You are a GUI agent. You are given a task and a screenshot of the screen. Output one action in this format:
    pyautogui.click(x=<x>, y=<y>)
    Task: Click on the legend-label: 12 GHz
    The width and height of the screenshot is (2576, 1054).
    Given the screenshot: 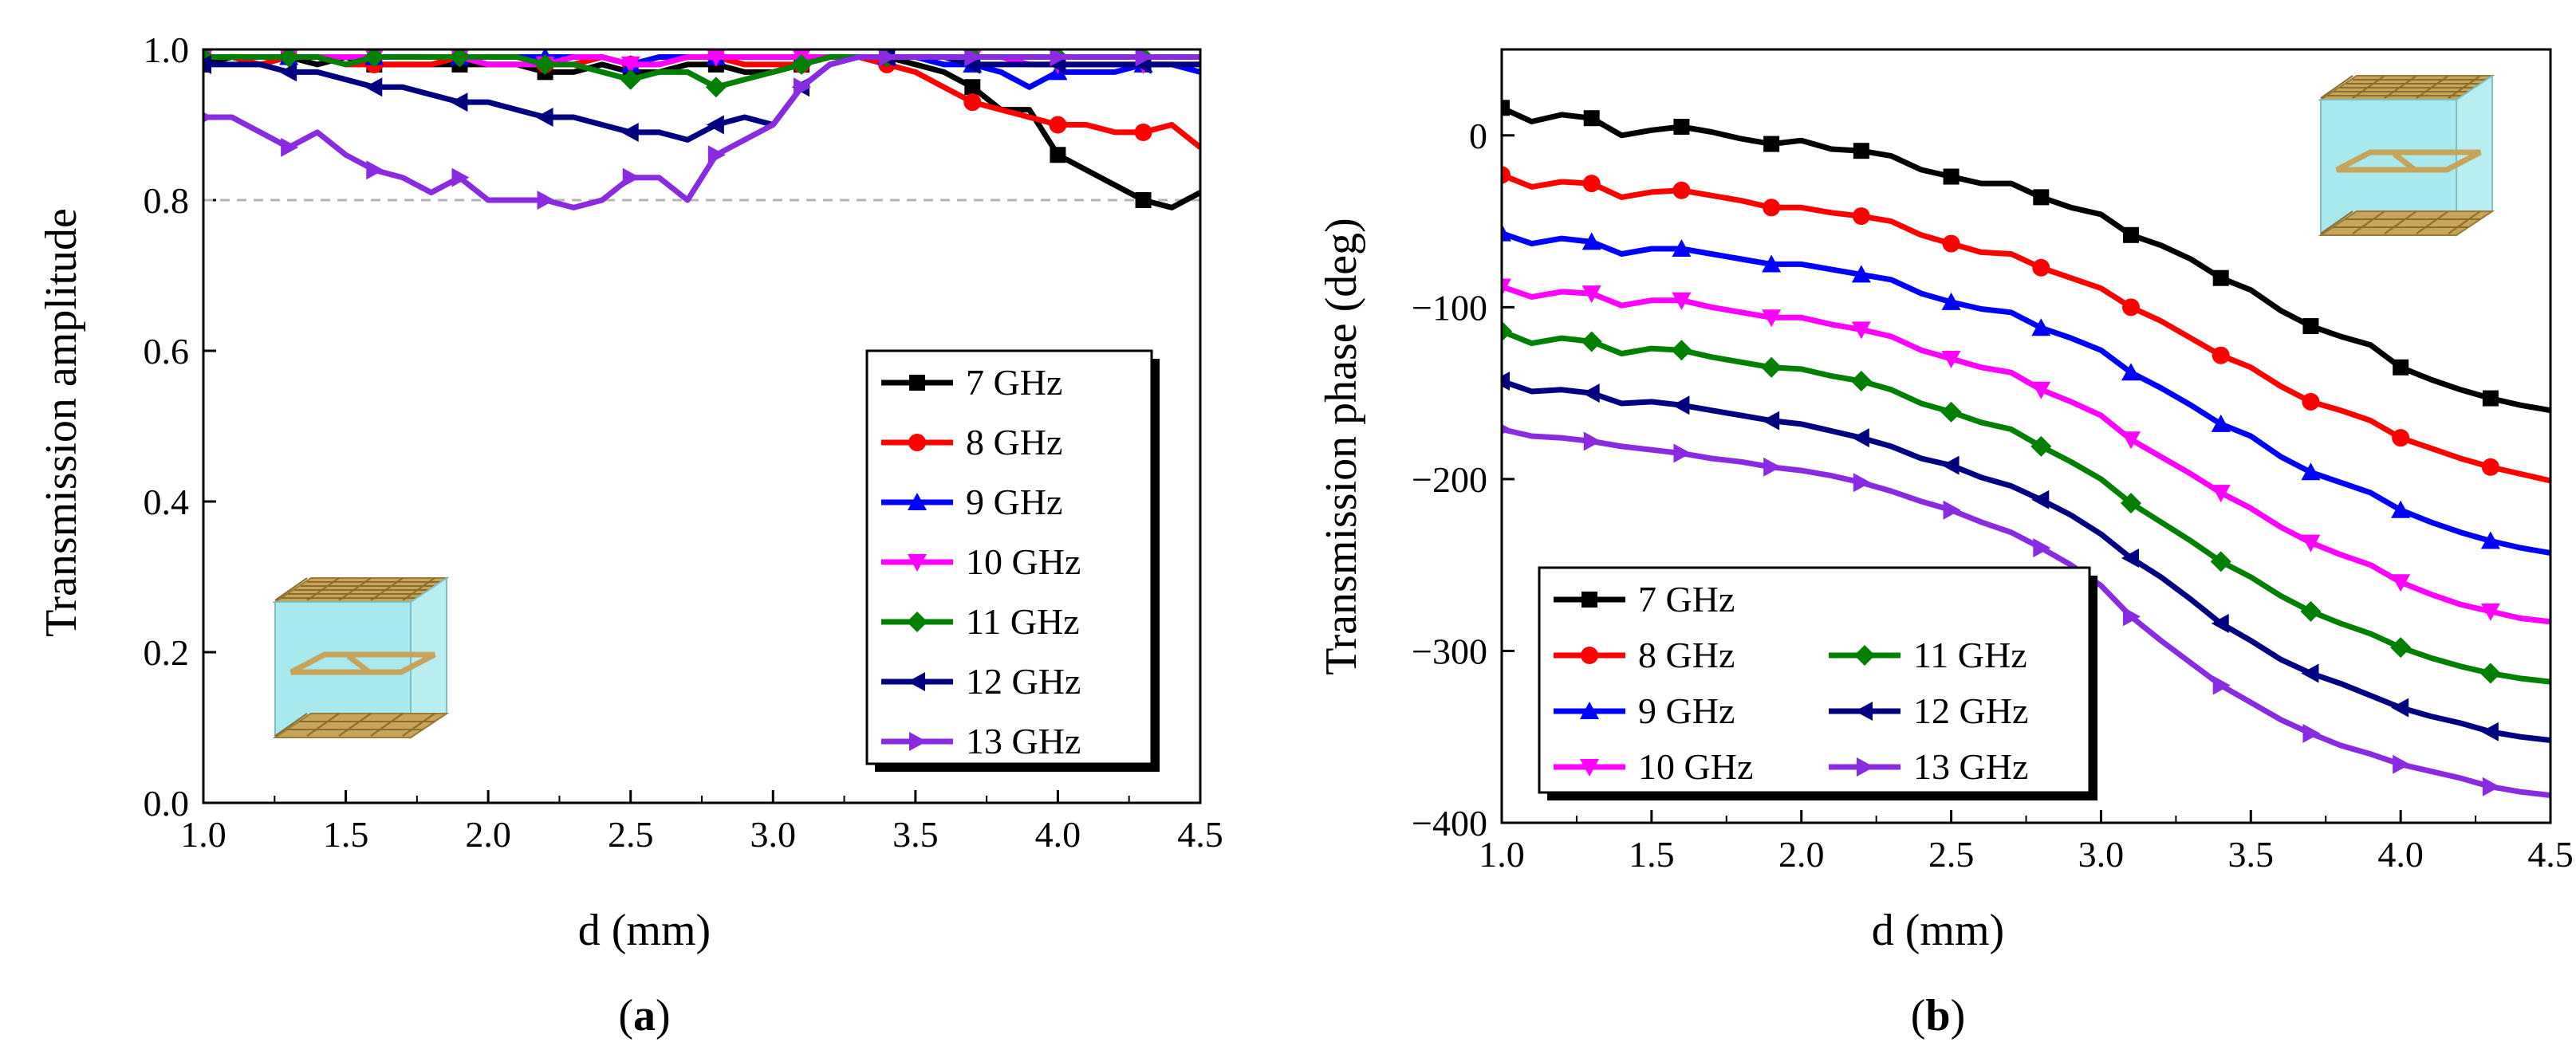 What is the action you would take?
    pyautogui.click(x=1970, y=710)
    